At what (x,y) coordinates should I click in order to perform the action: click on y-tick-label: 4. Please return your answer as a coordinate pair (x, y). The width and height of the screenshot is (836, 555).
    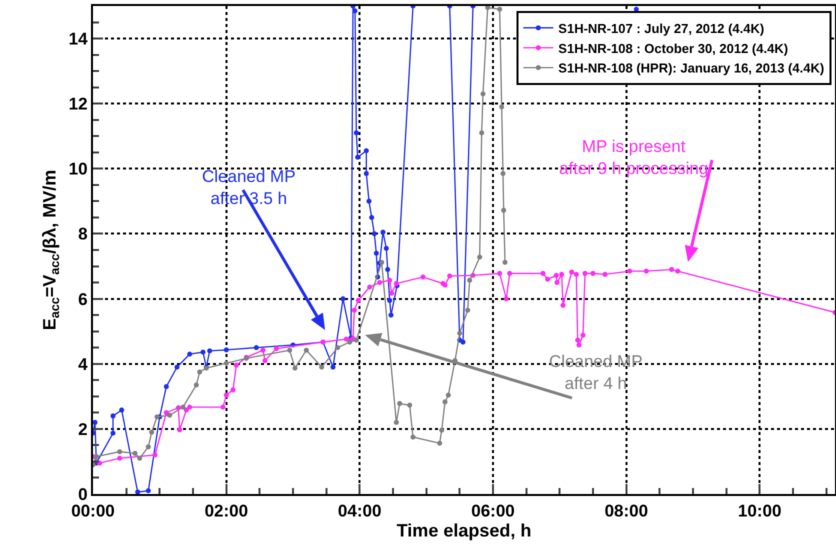
    Looking at the image, I should click on (83, 364).